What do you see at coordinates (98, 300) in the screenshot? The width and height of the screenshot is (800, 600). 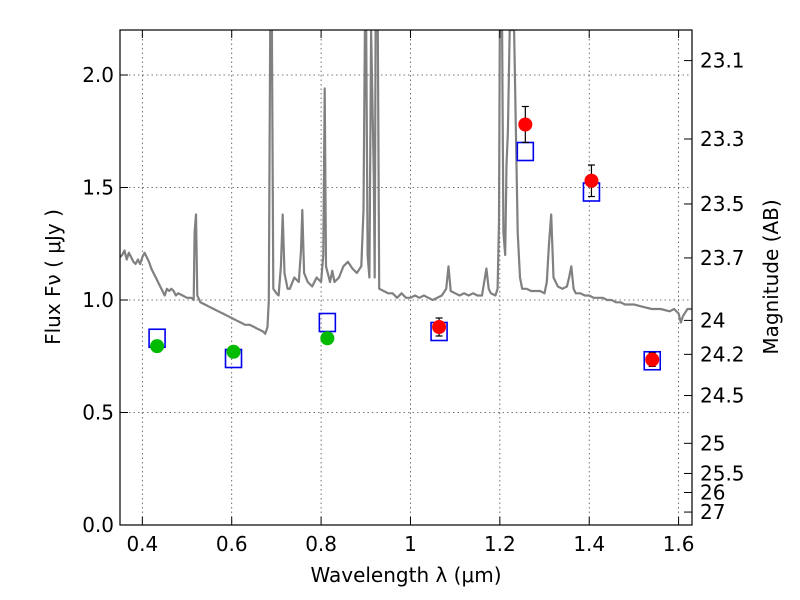 I see `y-tick-label: 1.0` at bounding box center [98, 300].